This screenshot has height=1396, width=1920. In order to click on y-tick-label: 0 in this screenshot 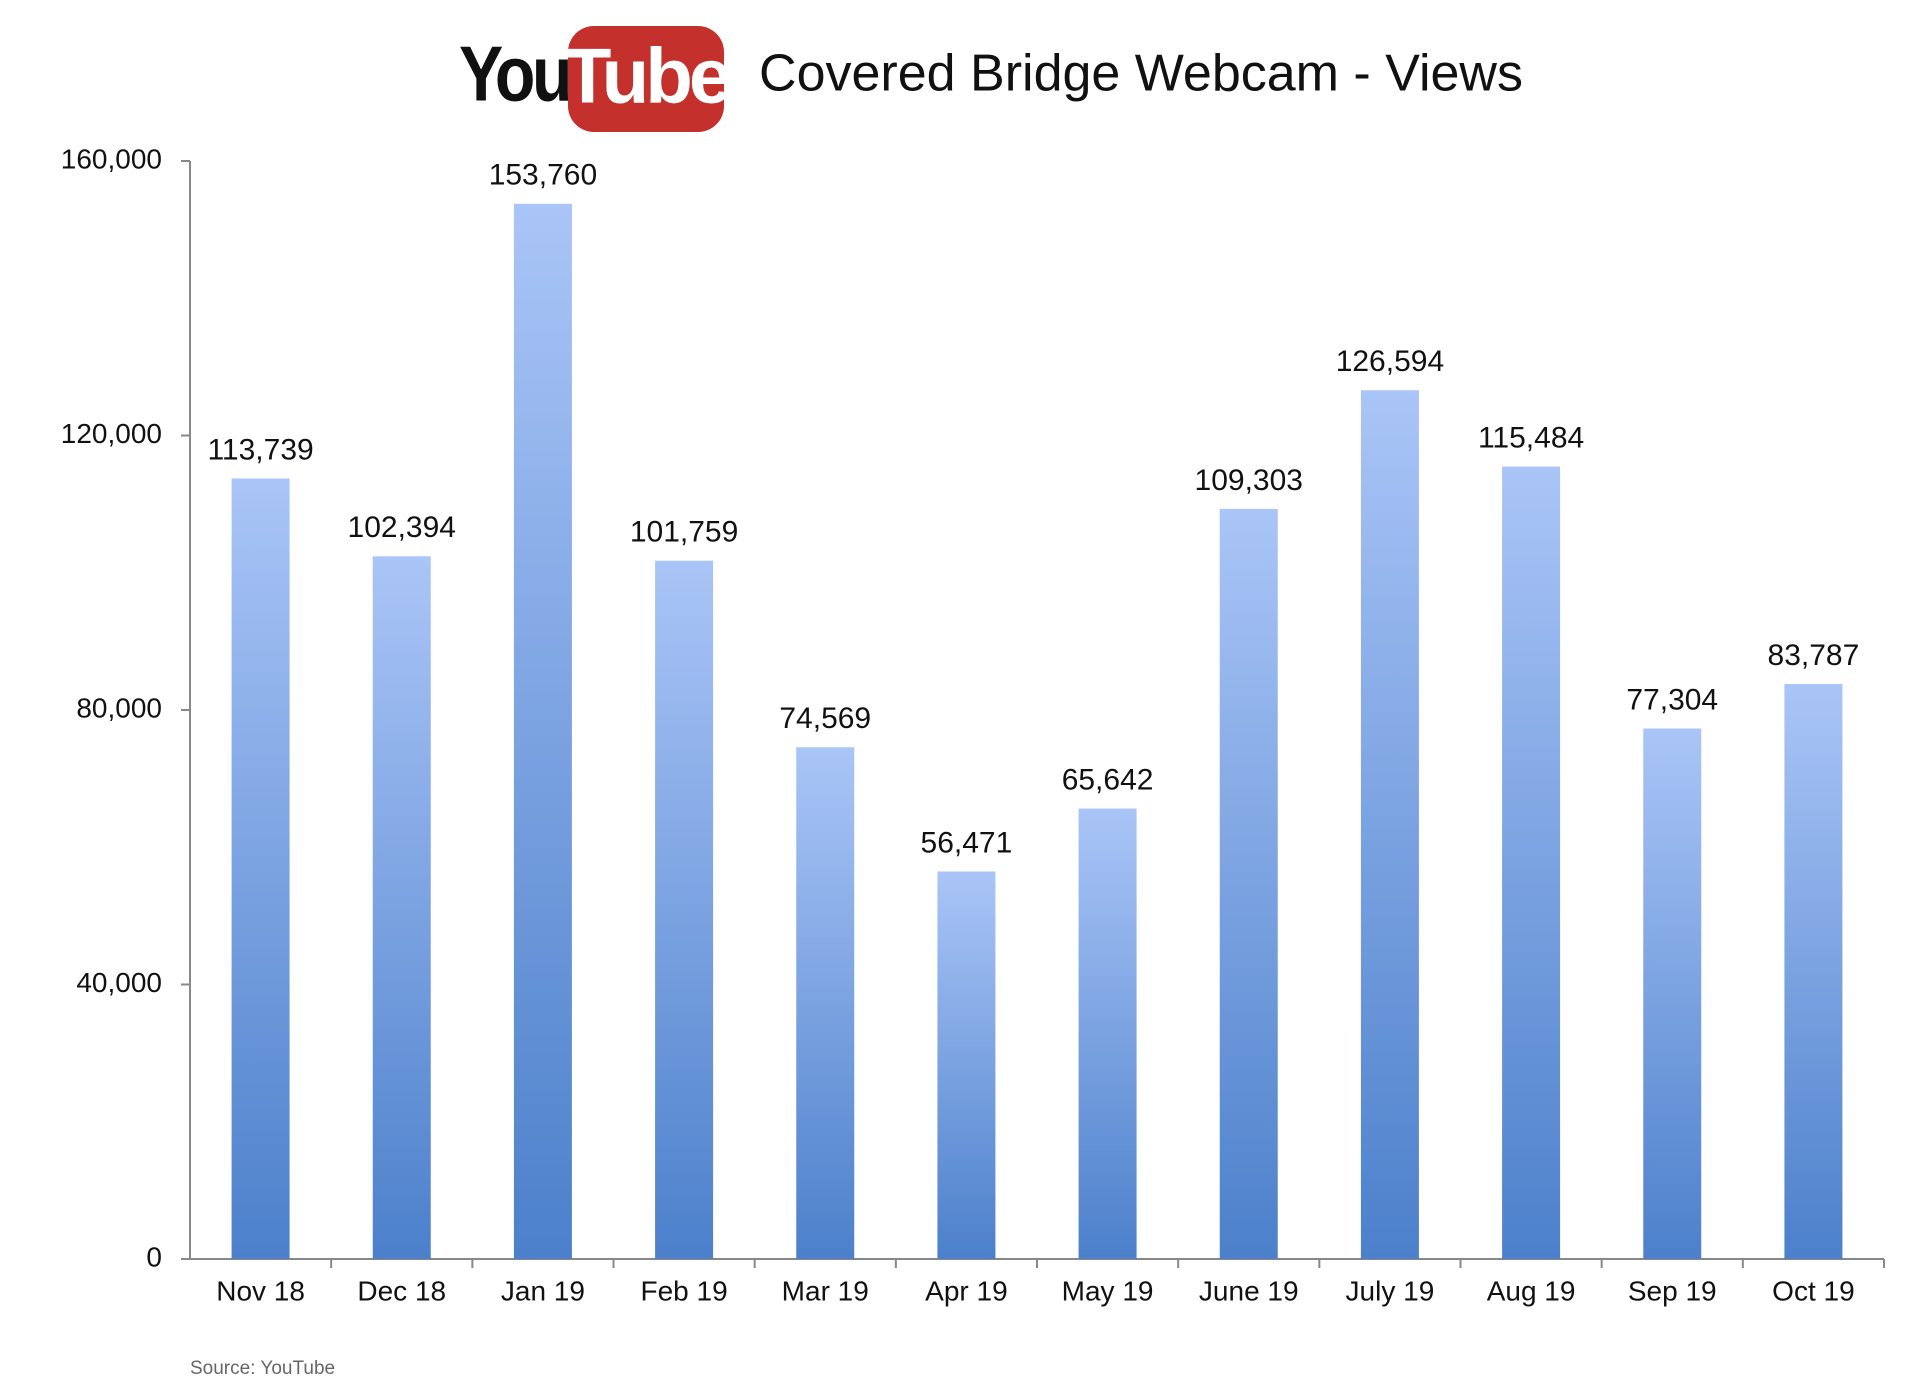, I will do `click(154, 1256)`.